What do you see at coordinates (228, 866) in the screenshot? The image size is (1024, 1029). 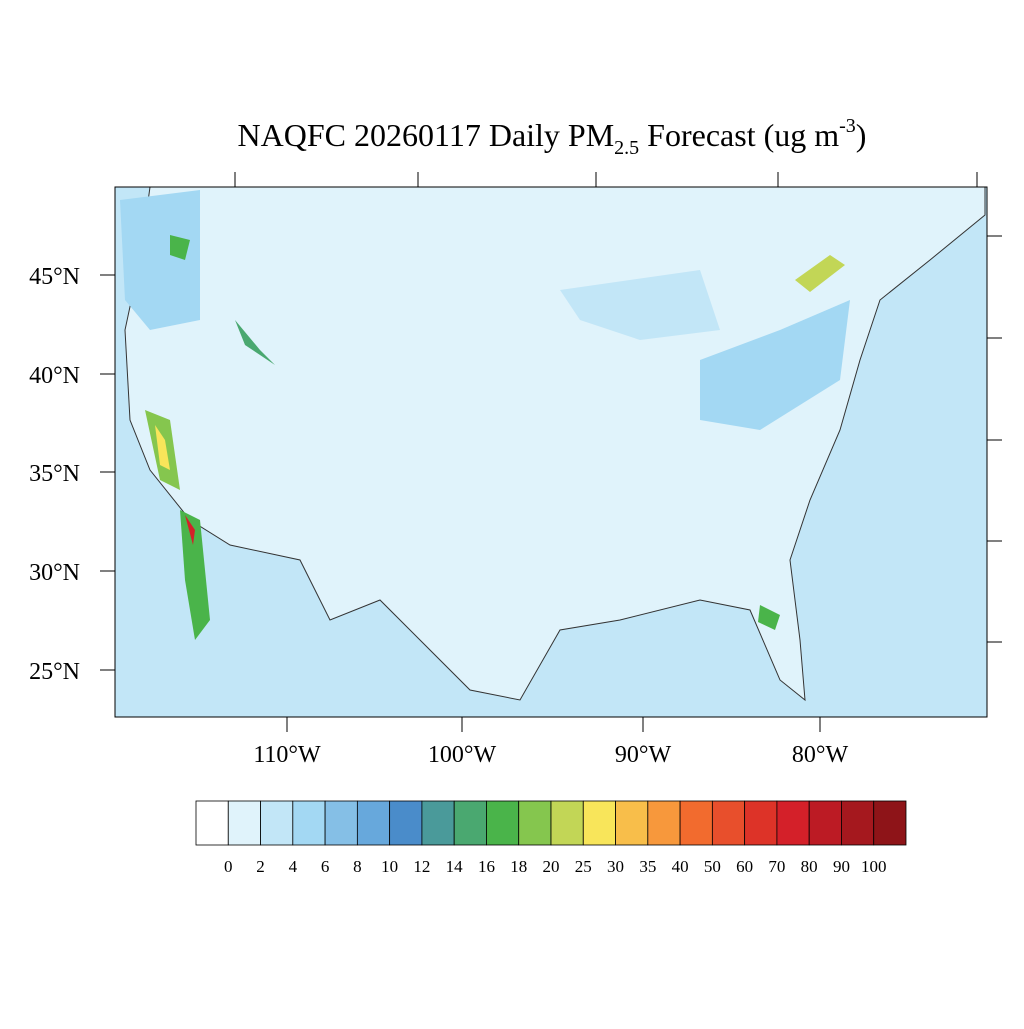 I see `colorbar-label: 0` at bounding box center [228, 866].